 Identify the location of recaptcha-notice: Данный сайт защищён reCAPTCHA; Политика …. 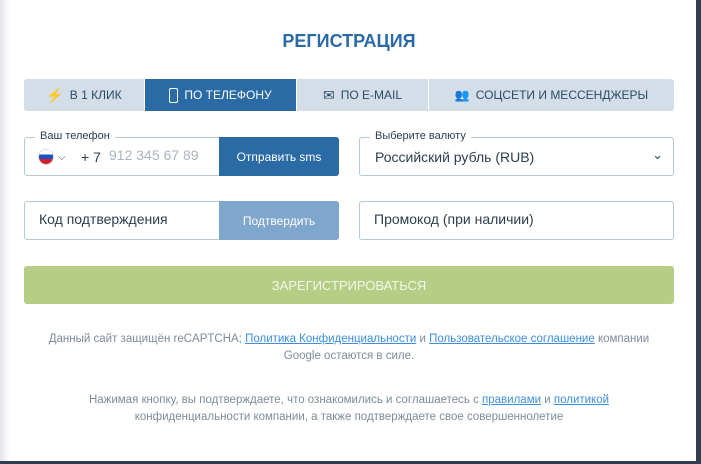
(349, 347).